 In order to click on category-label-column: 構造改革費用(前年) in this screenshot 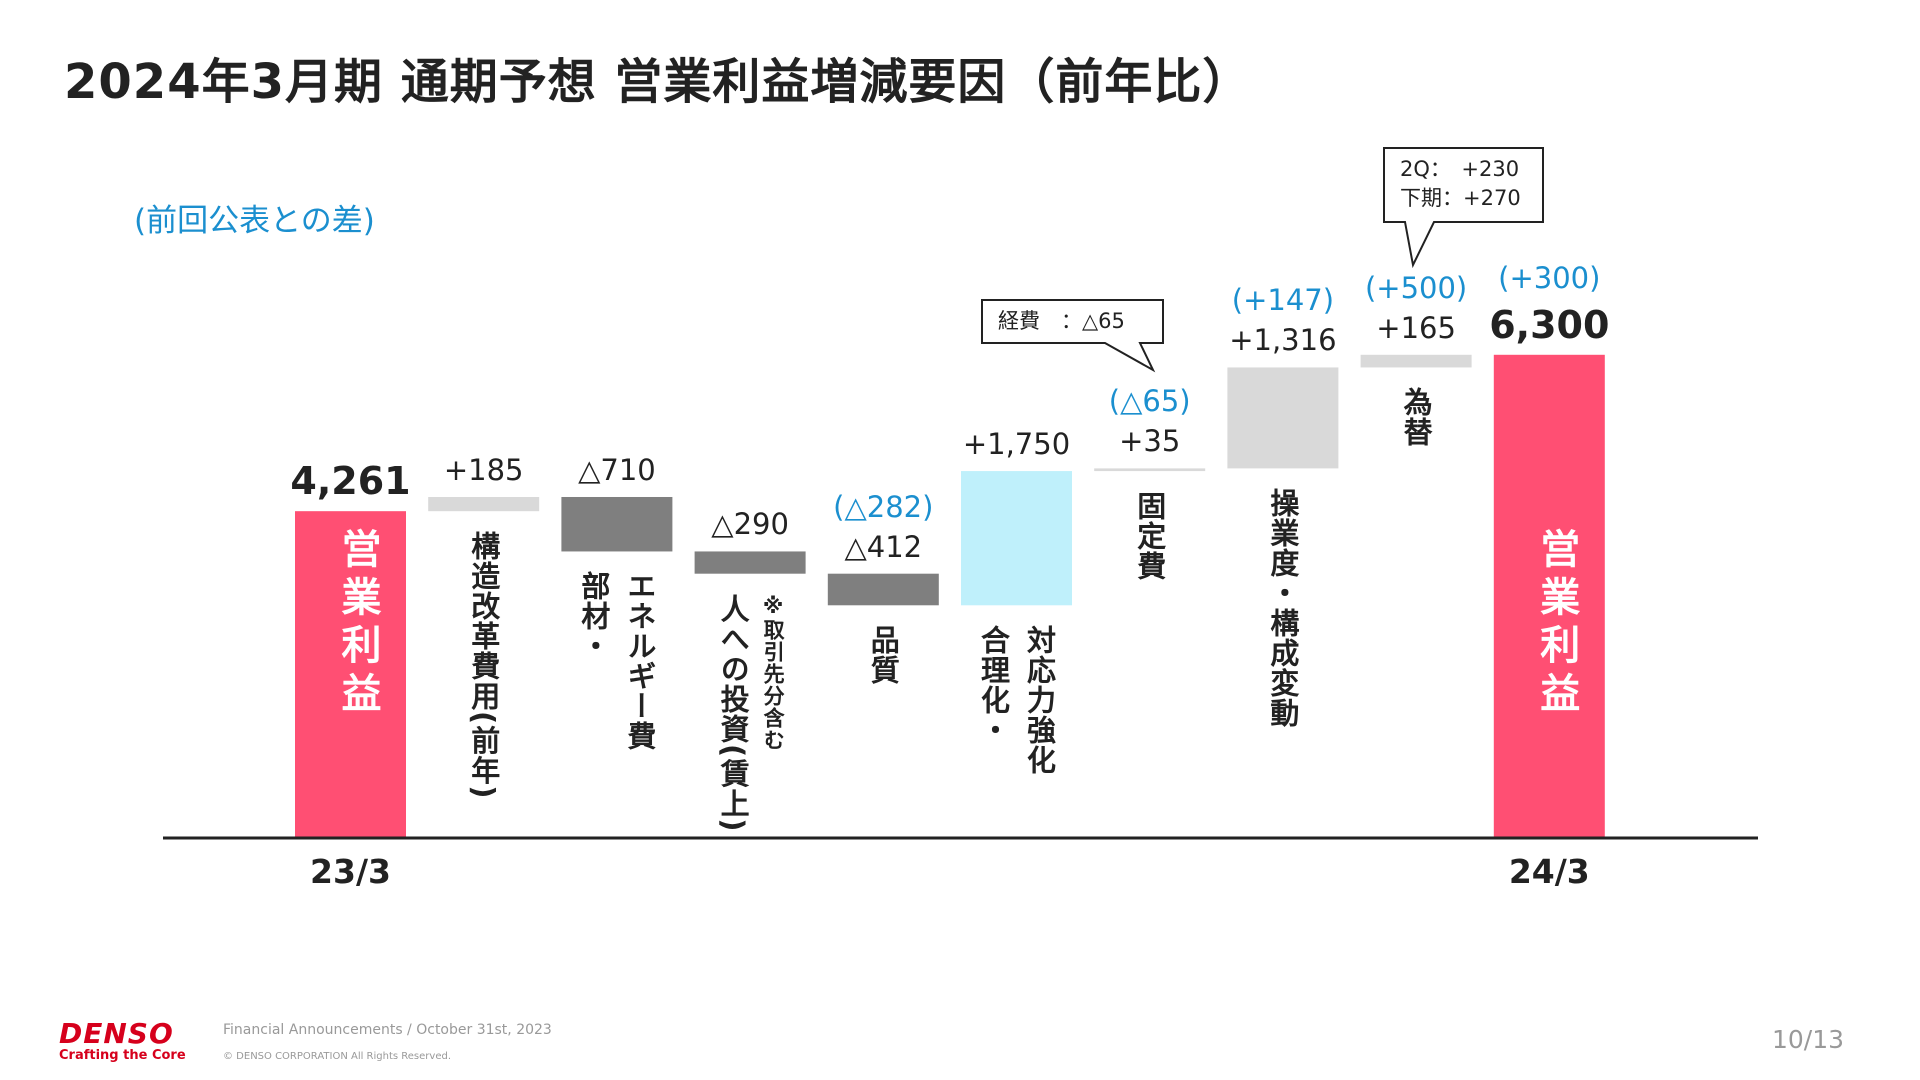, I will do `click(483, 665)`.